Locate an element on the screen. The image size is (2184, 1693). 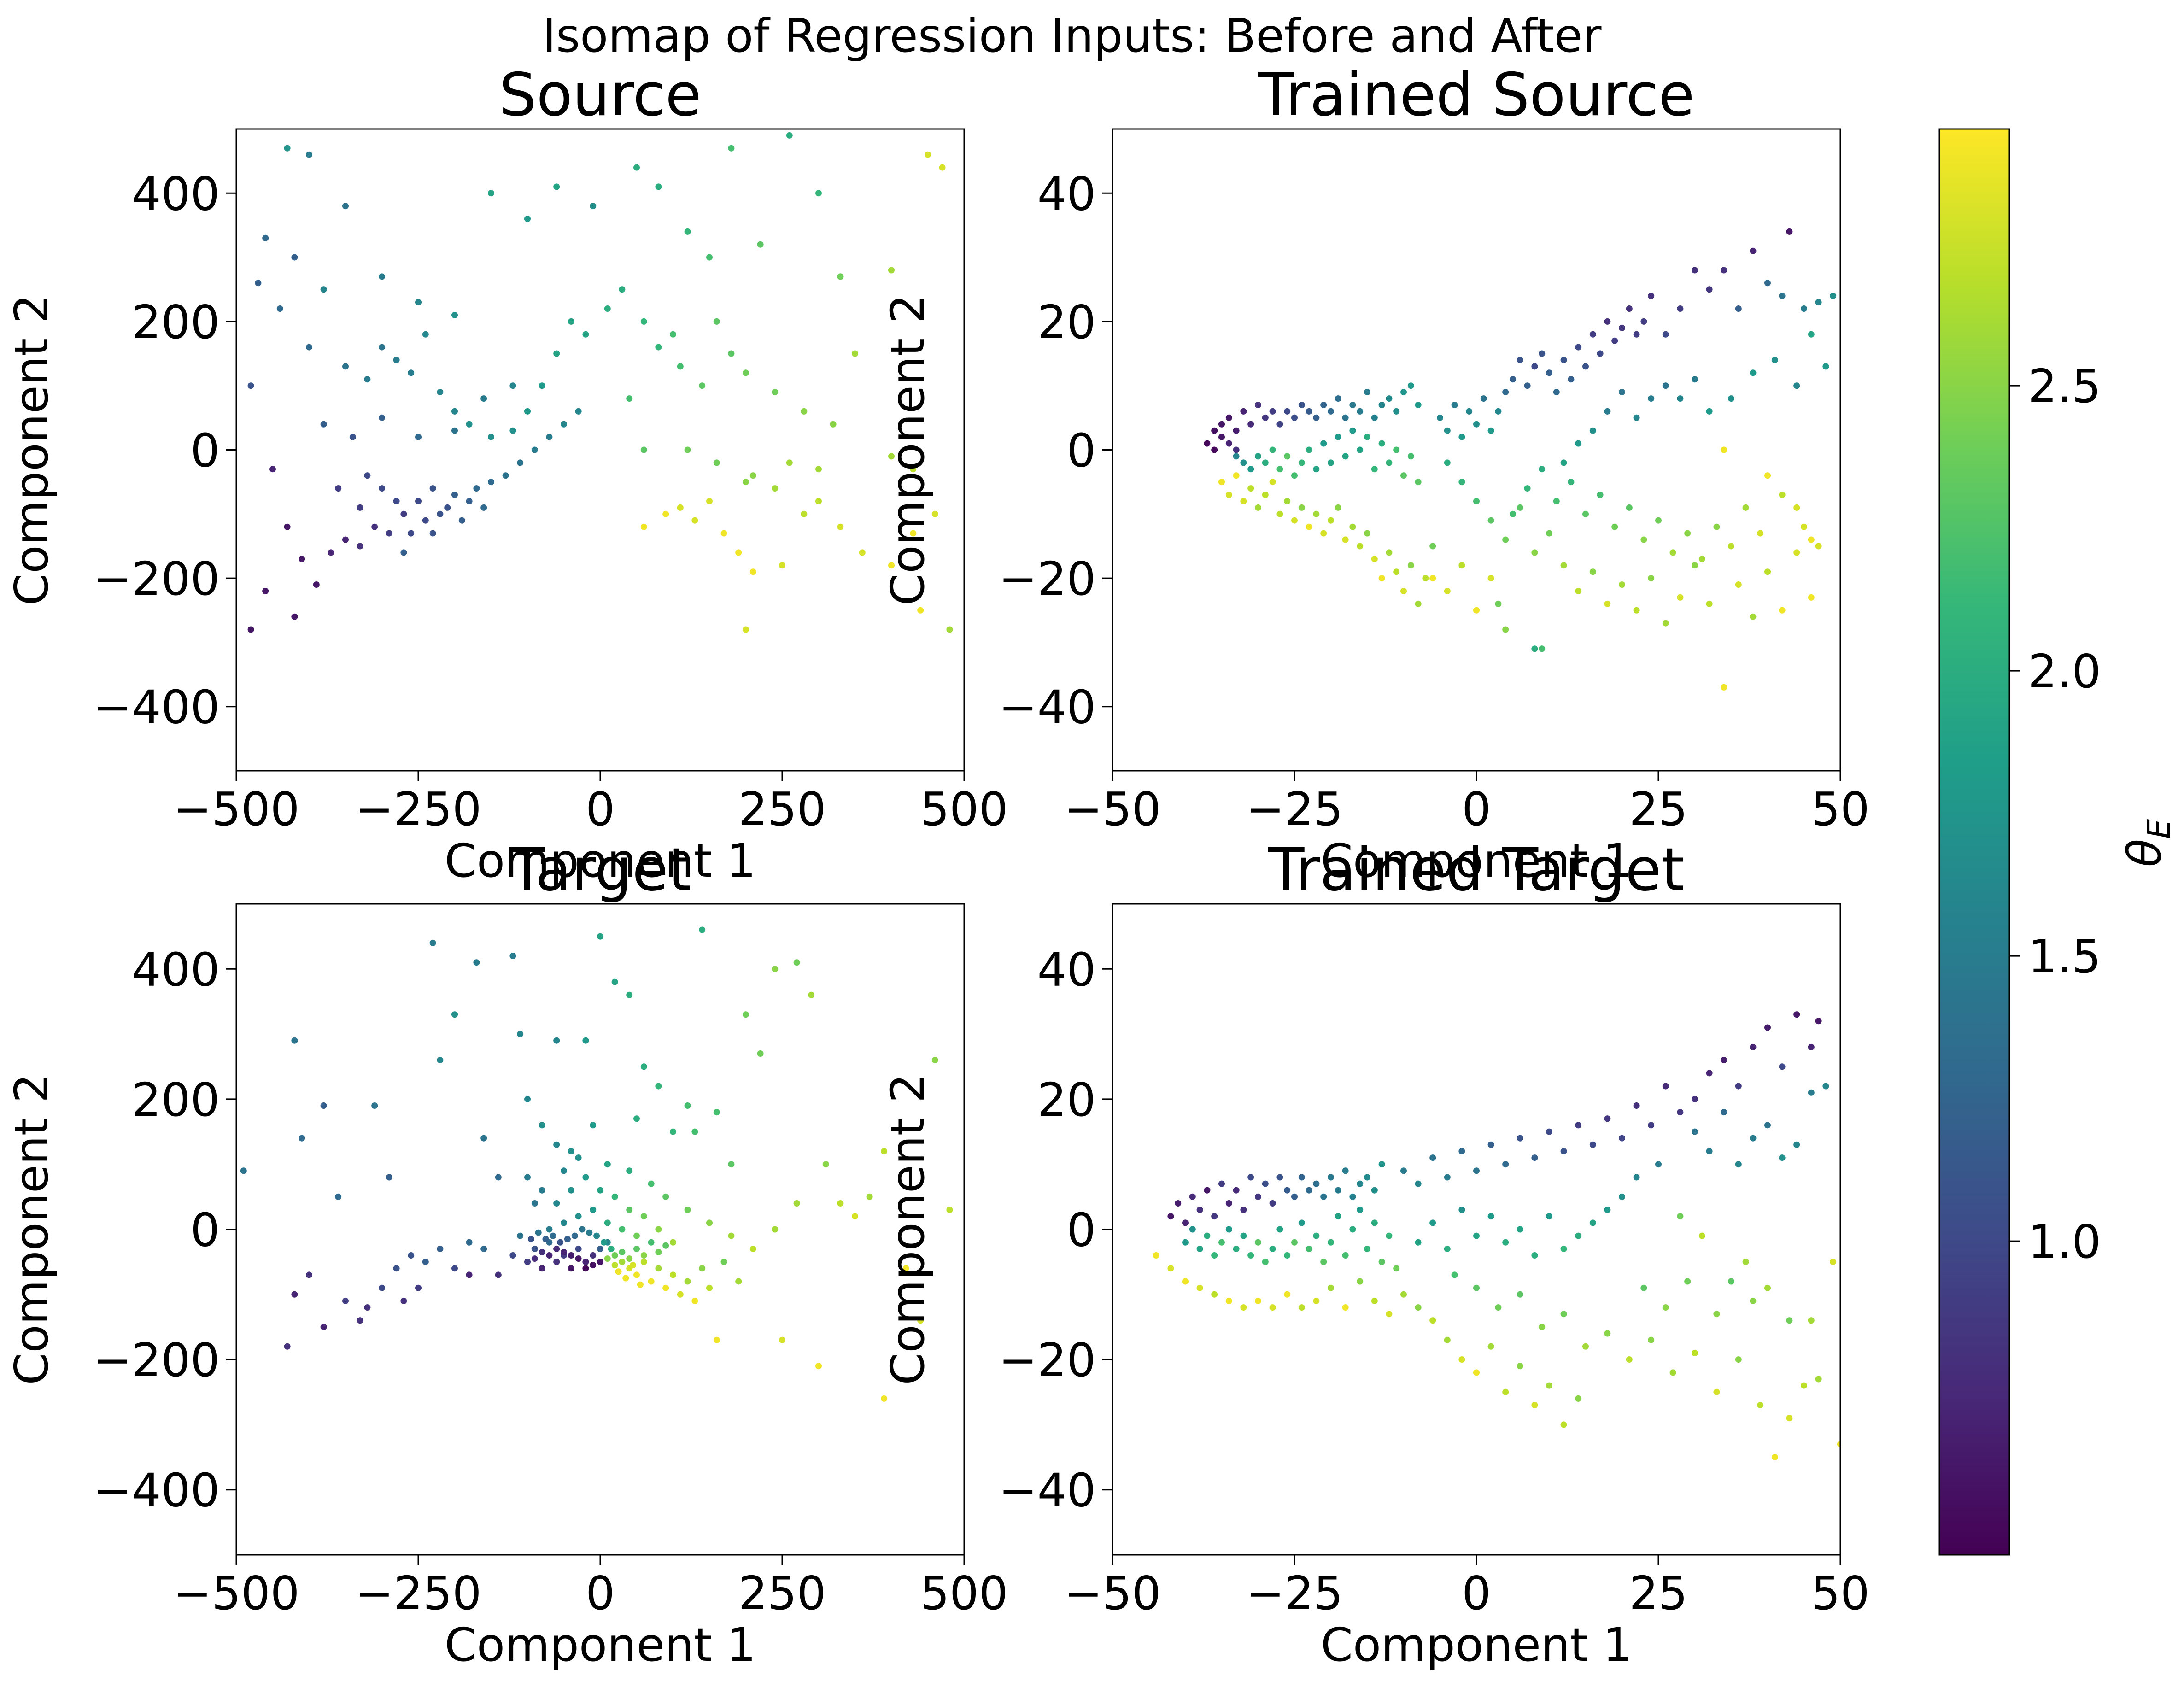
y-tick-label: 400 is located at coordinates (176, 194).